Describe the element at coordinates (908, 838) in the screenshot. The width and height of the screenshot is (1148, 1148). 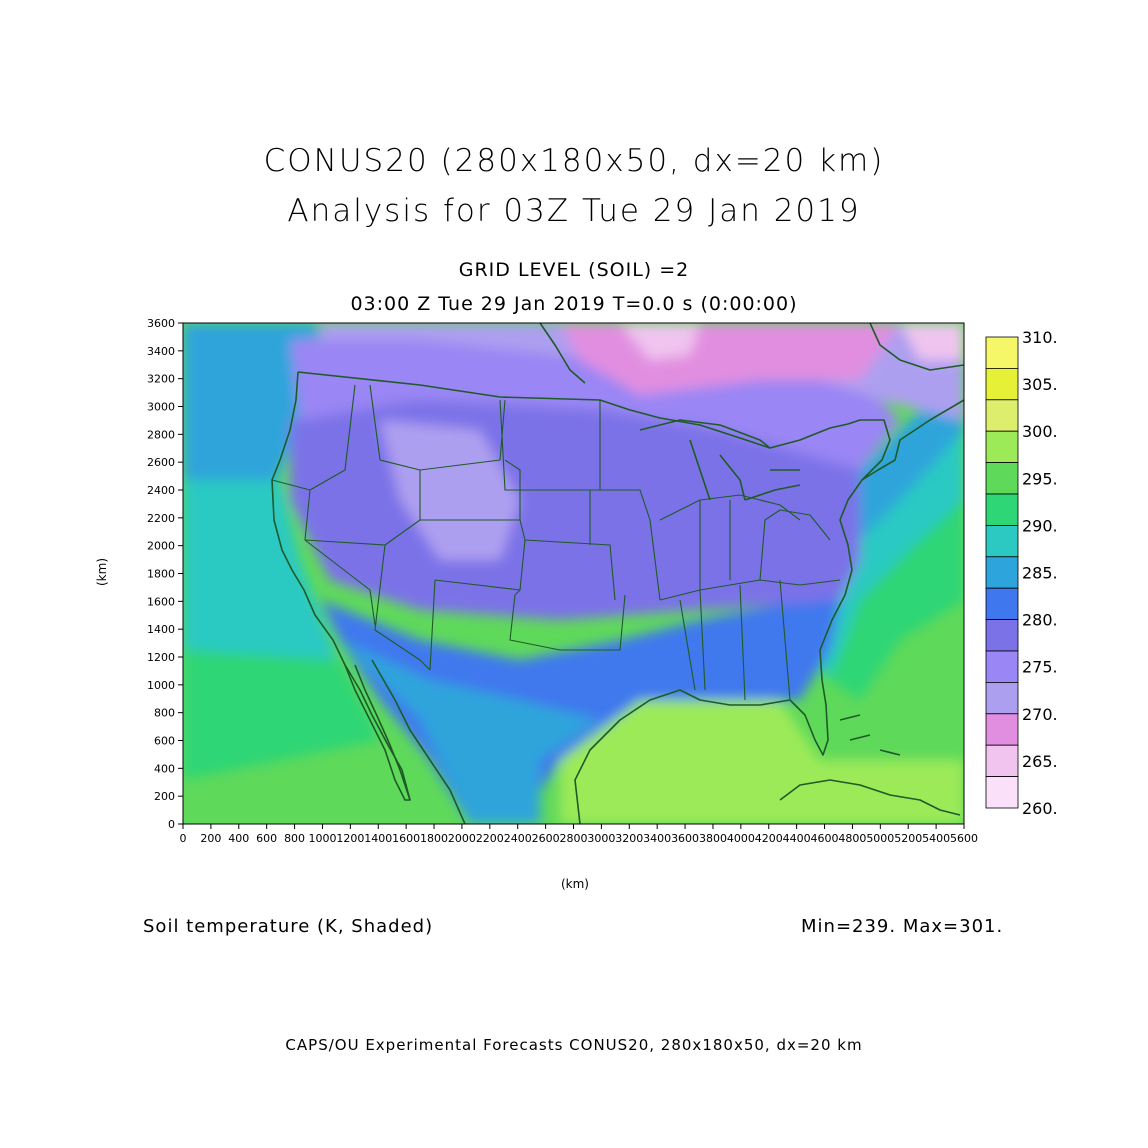
I see `x-tick-label: 5200` at that location.